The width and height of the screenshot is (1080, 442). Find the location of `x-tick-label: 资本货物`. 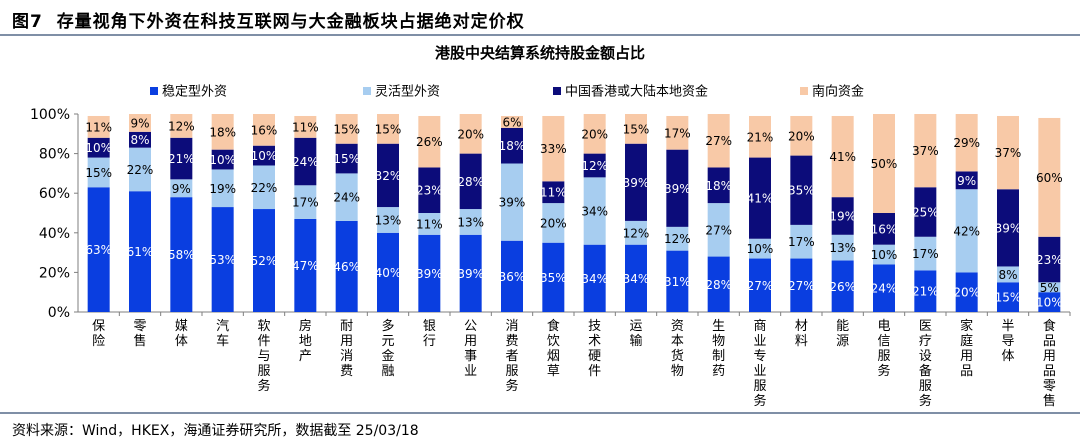

x-tick-label: 资本货物 is located at coordinates (677, 349).